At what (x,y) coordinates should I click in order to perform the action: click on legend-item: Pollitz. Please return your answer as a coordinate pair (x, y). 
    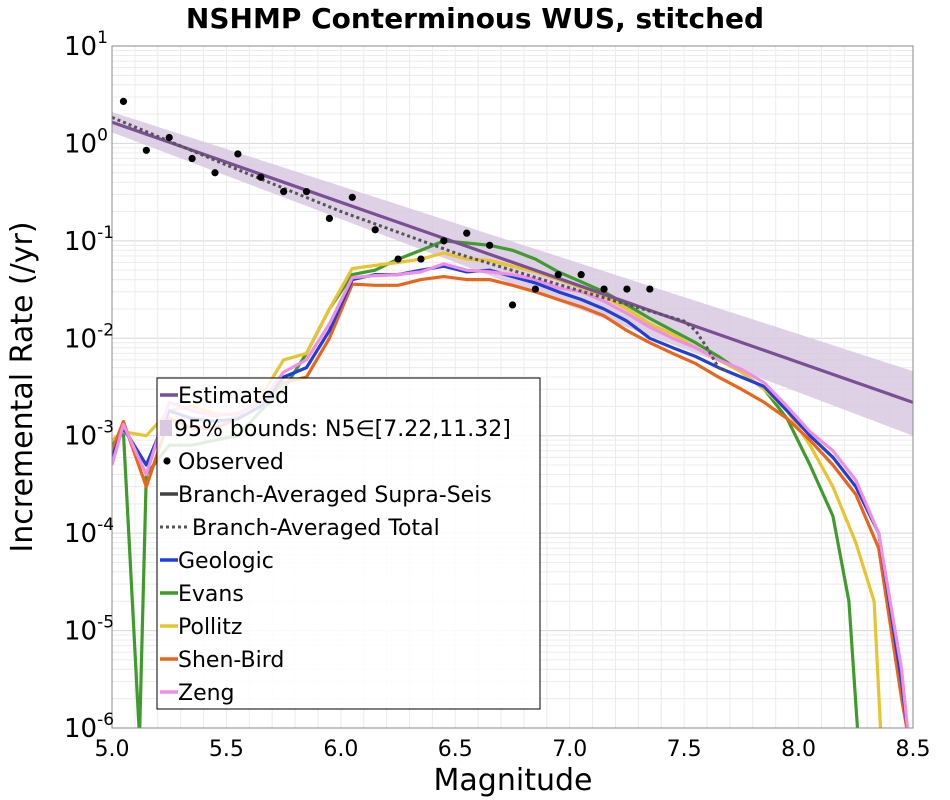
    Looking at the image, I should click on (201, 627).